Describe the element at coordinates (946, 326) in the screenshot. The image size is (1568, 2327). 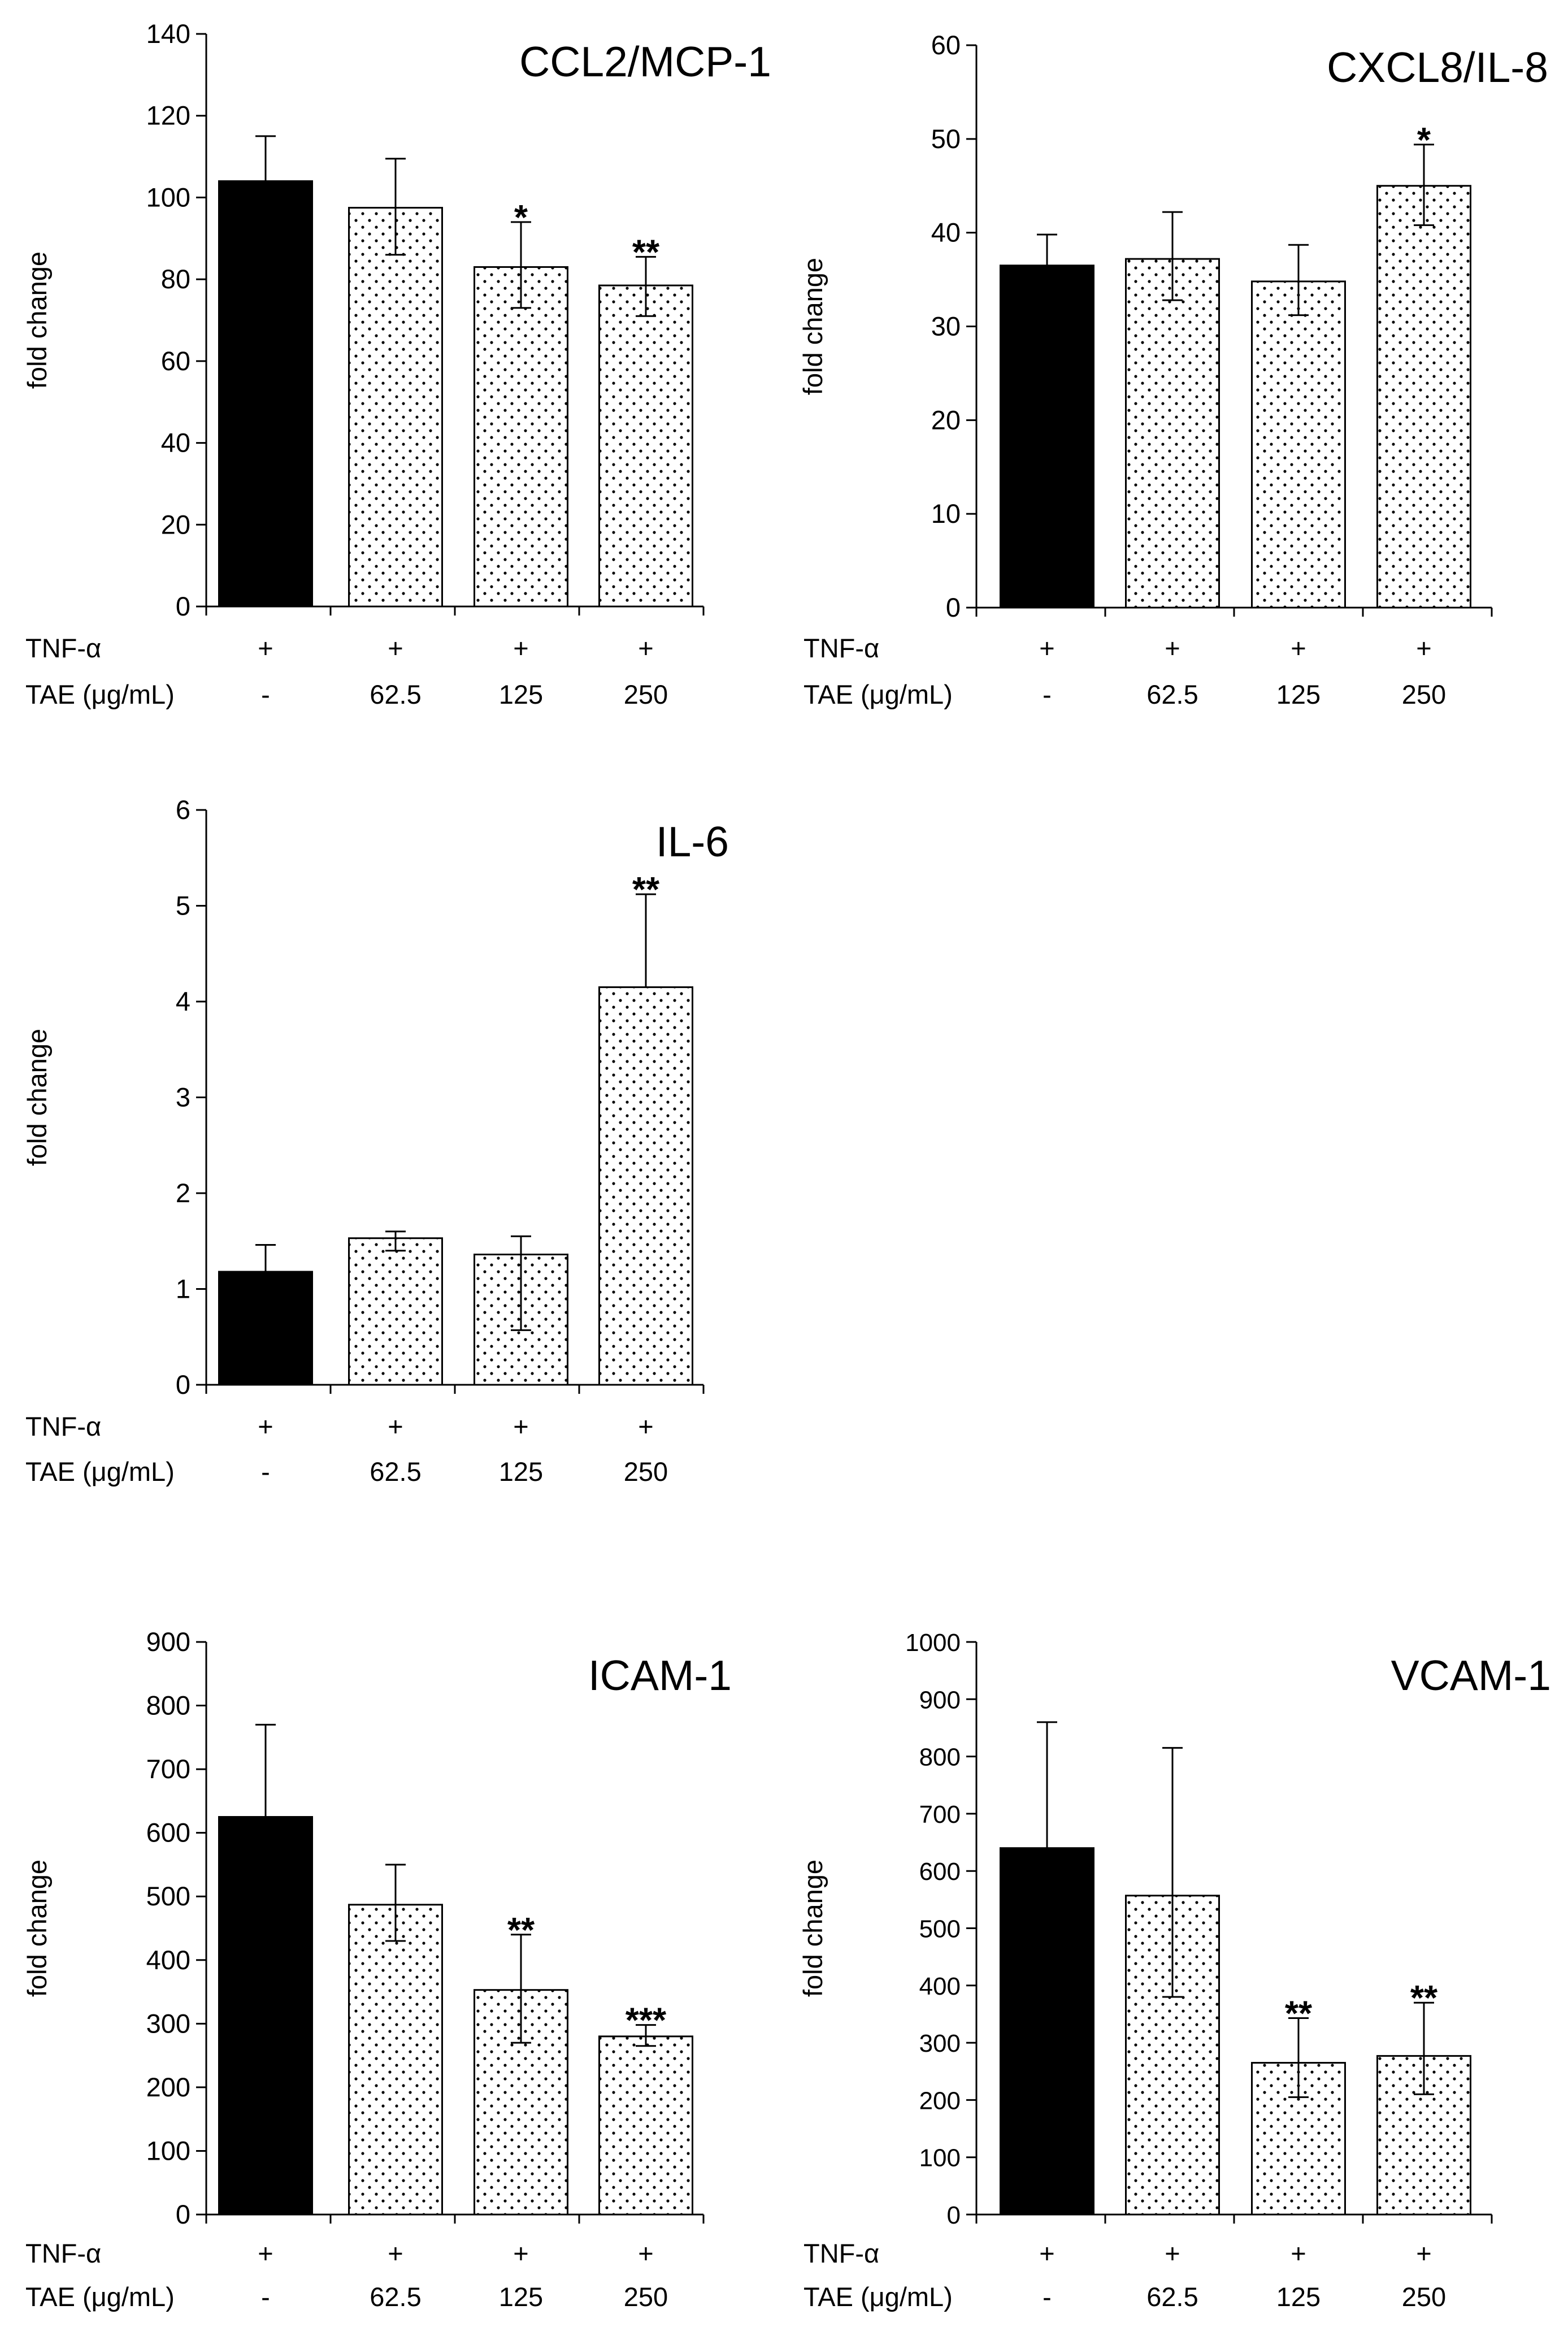
I see `y-tick-label: 30` at that location.